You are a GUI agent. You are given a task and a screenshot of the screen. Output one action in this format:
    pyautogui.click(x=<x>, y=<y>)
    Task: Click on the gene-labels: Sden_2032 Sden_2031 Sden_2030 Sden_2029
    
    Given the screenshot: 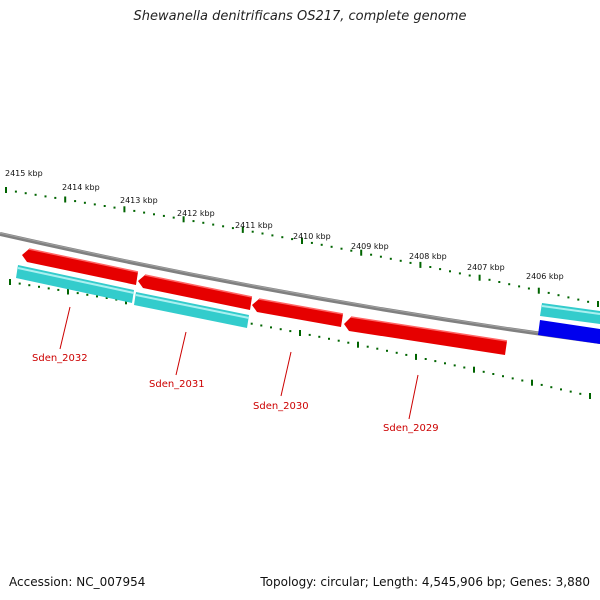 What is the action you would take?
    pyautogui.click(x=235, y=393)
    